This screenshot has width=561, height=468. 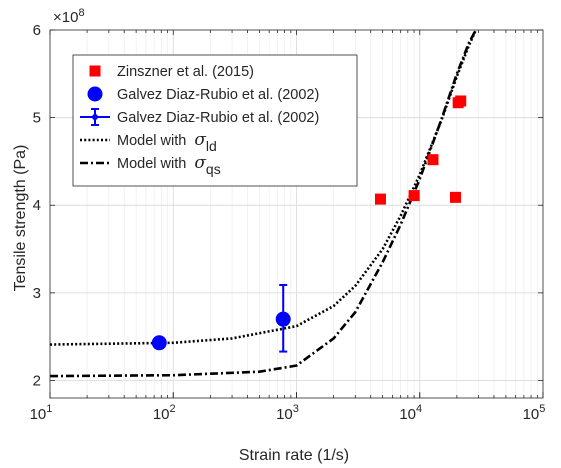 I want to click on x-tick-label: 10¹, so click(x=41, y=413).